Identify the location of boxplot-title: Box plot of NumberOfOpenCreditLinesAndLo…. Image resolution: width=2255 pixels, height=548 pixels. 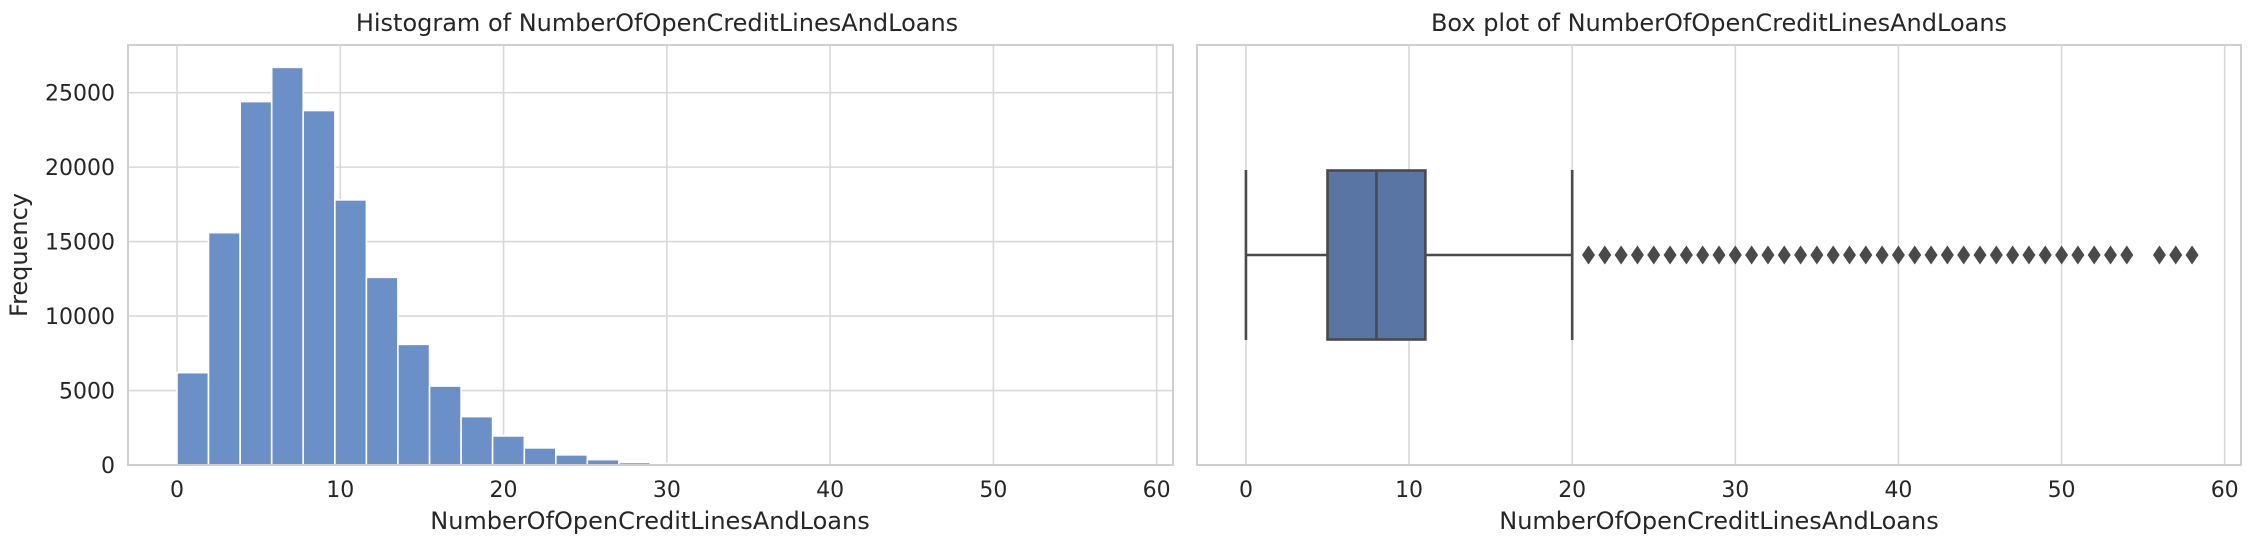
(1719, 23).